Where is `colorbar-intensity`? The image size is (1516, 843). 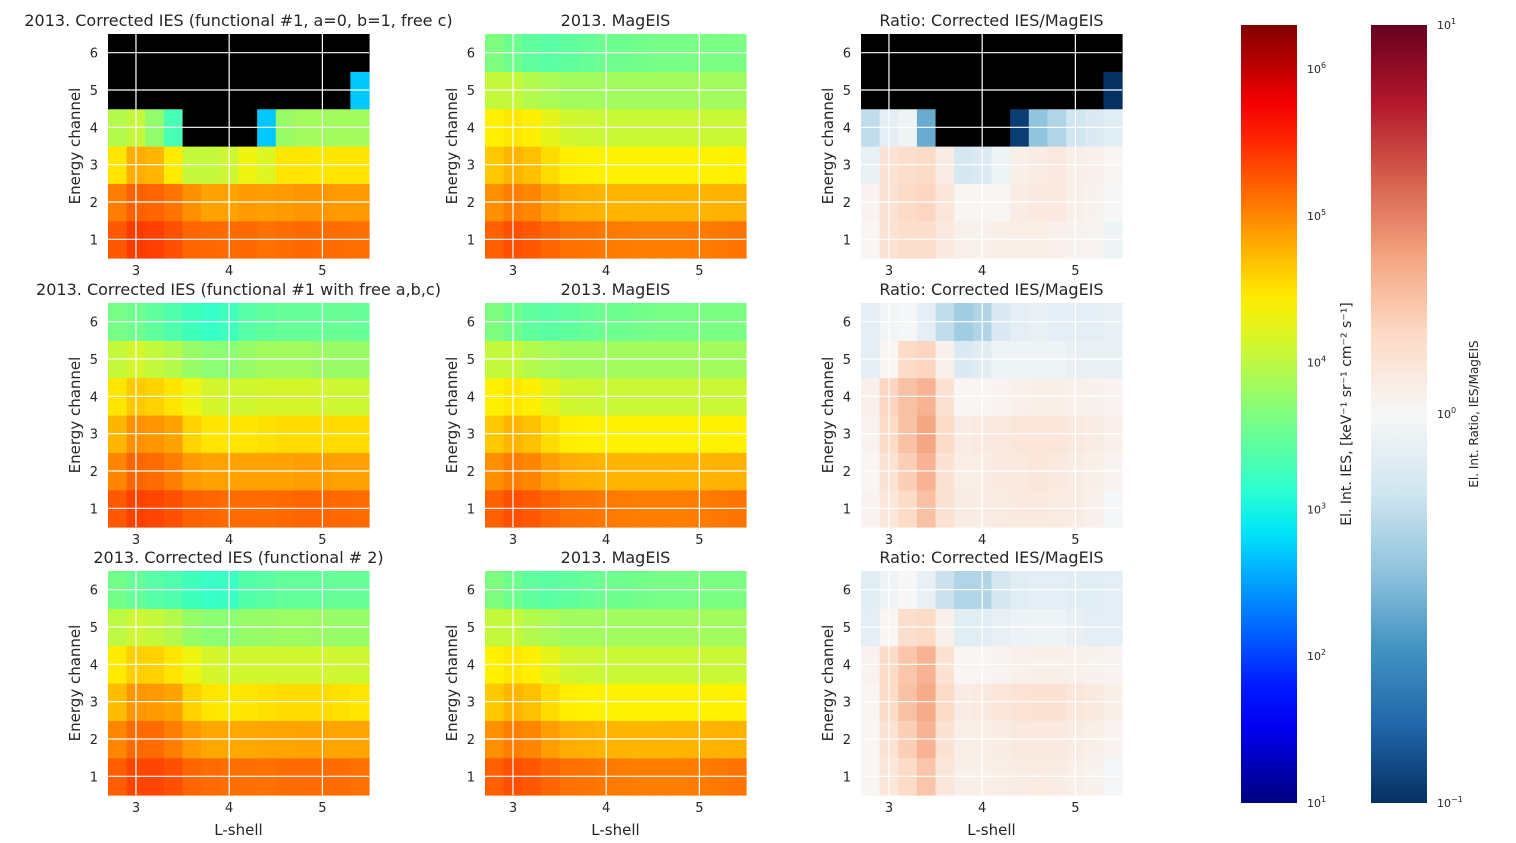
colorbar-intensity is located at coordinates (1269, 414).